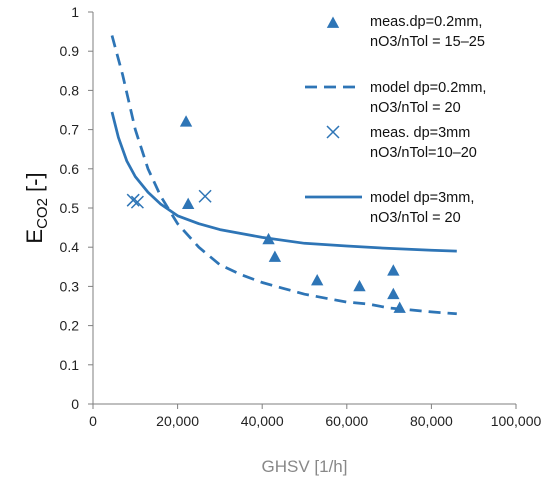  I want to click on legend-entry-solid-line: model dp=3mm, nO3/nTol = 20, so click(389, 208).